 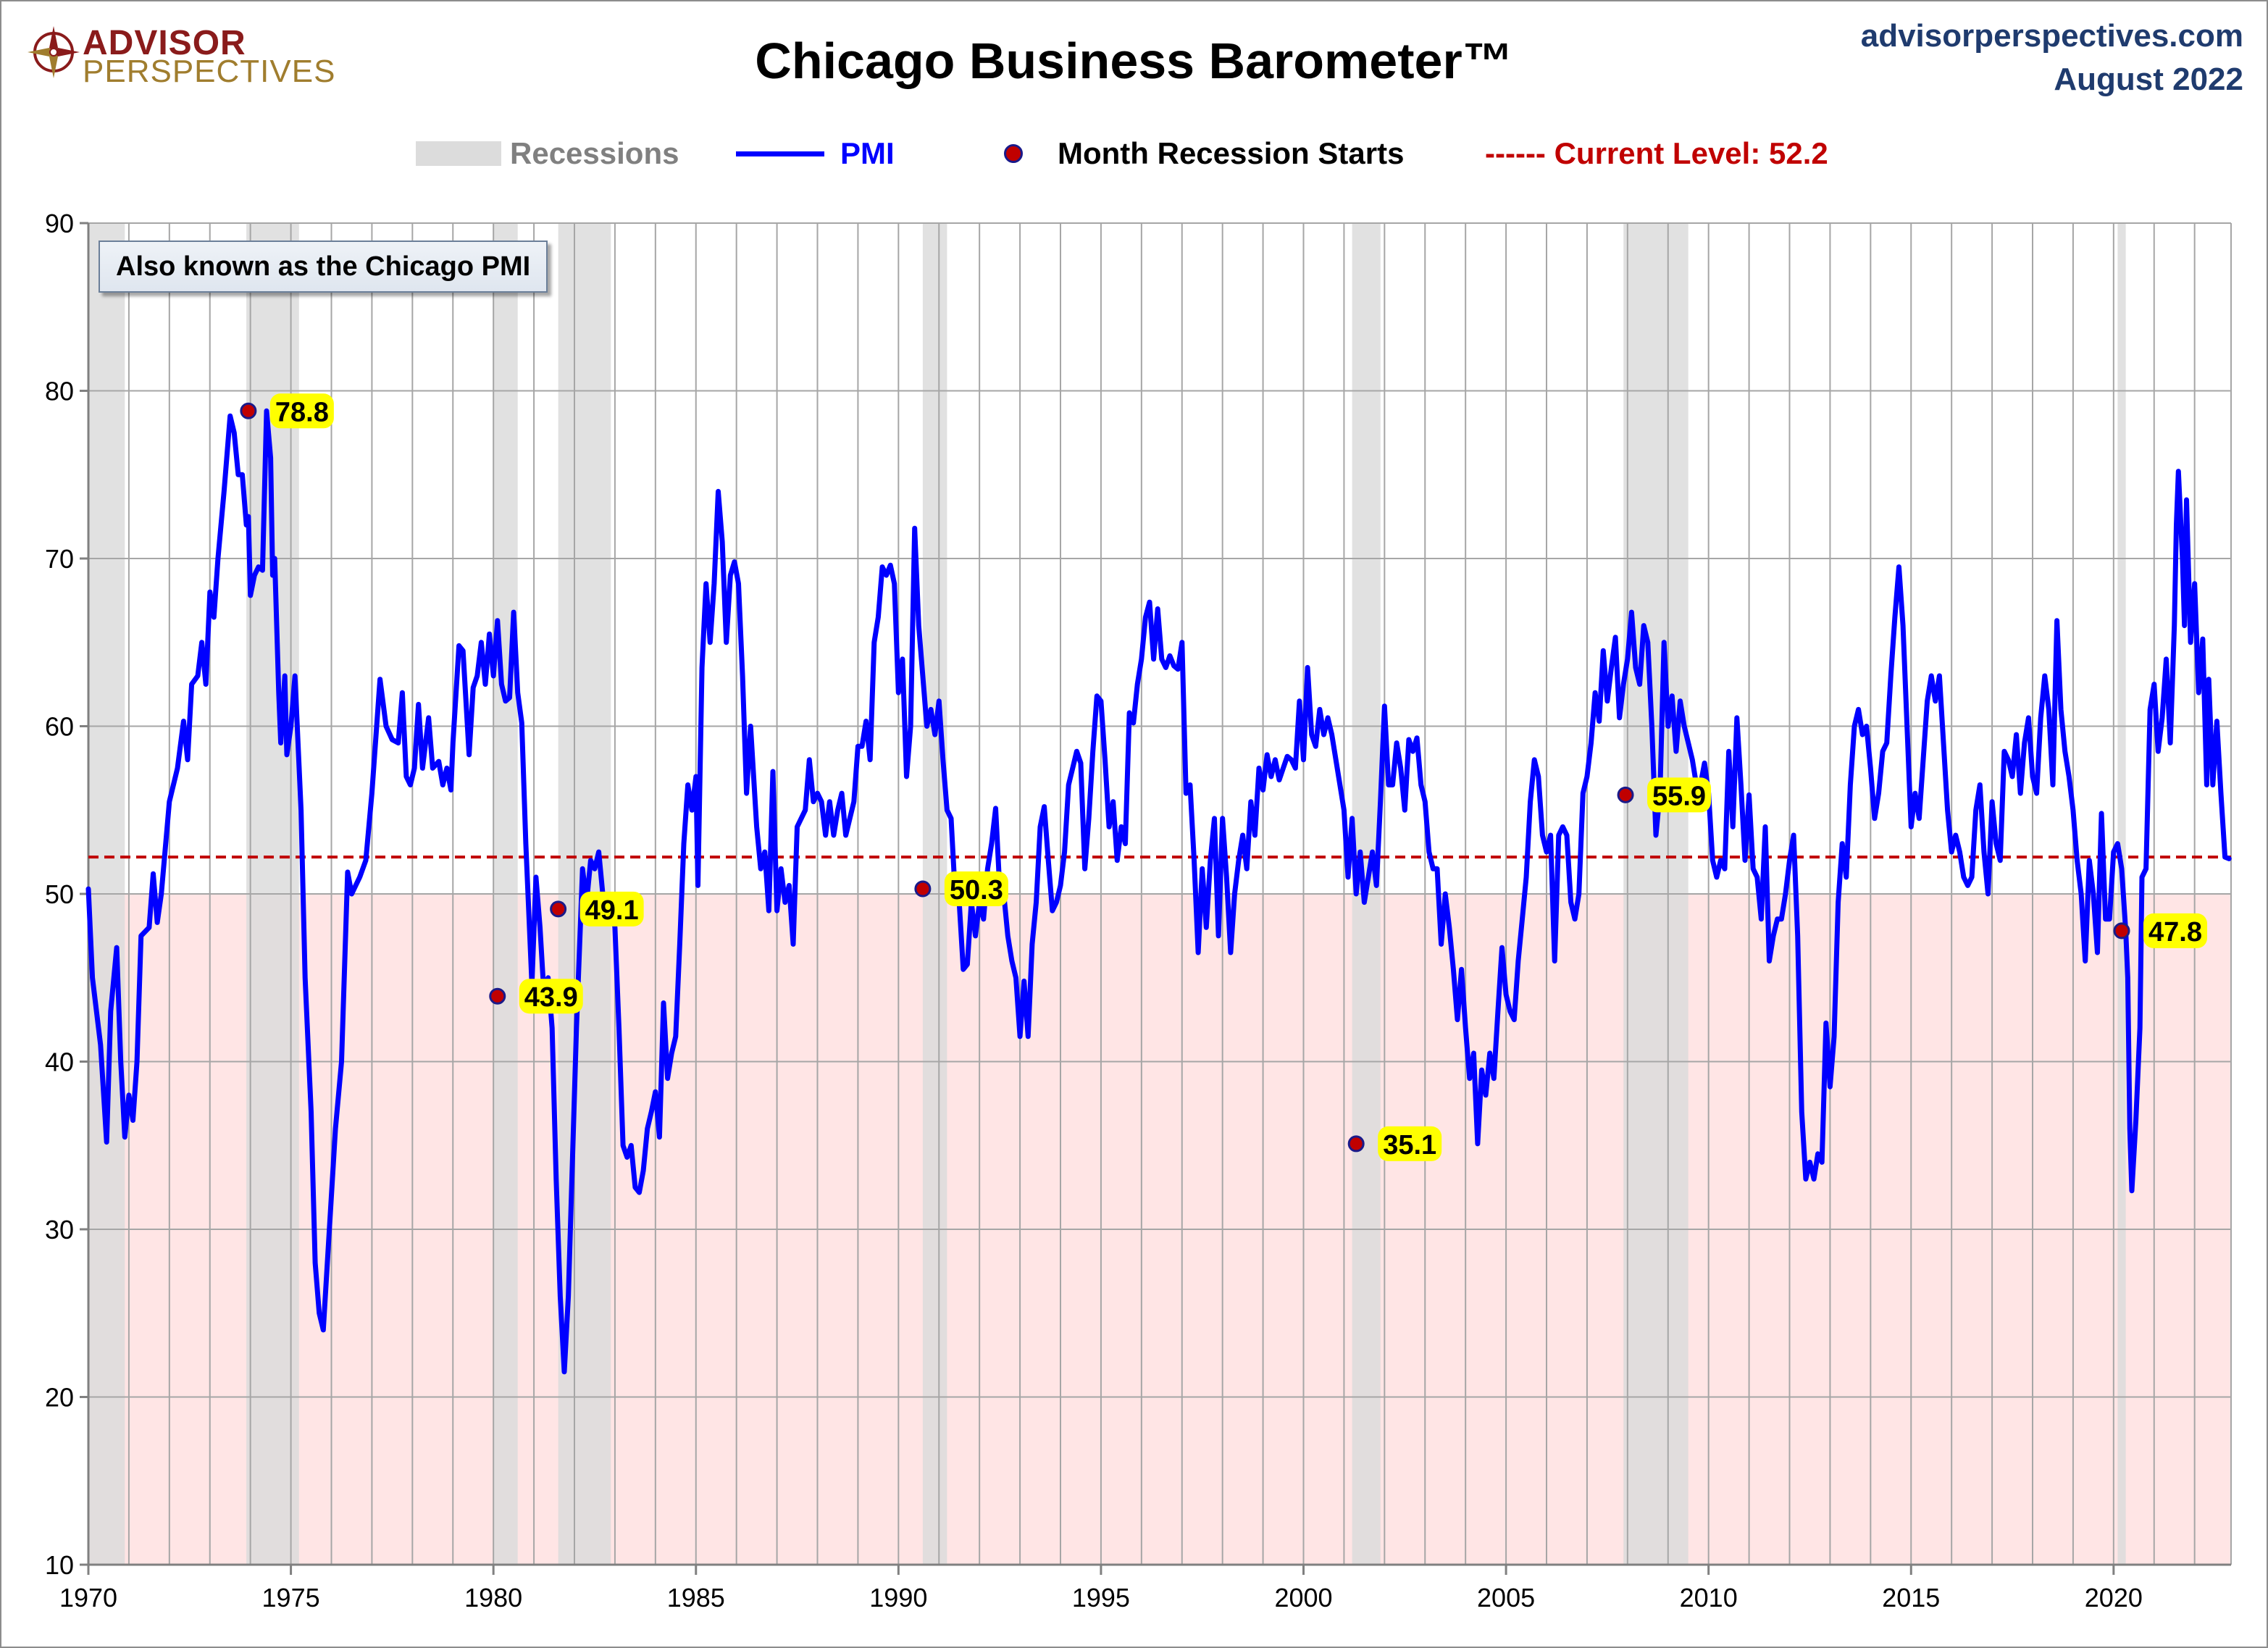 I want to click on legend-item-pmi: PMI, so click(x=816, y=153).